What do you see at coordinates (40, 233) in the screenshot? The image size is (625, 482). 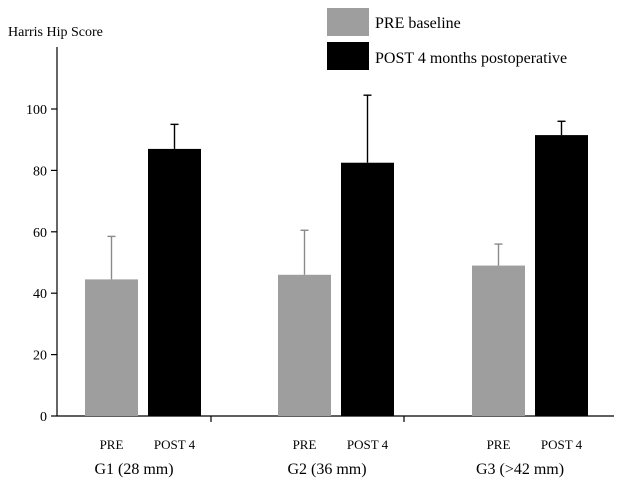 I see `y-tick-label: 60` at bounding box center [40, 233].